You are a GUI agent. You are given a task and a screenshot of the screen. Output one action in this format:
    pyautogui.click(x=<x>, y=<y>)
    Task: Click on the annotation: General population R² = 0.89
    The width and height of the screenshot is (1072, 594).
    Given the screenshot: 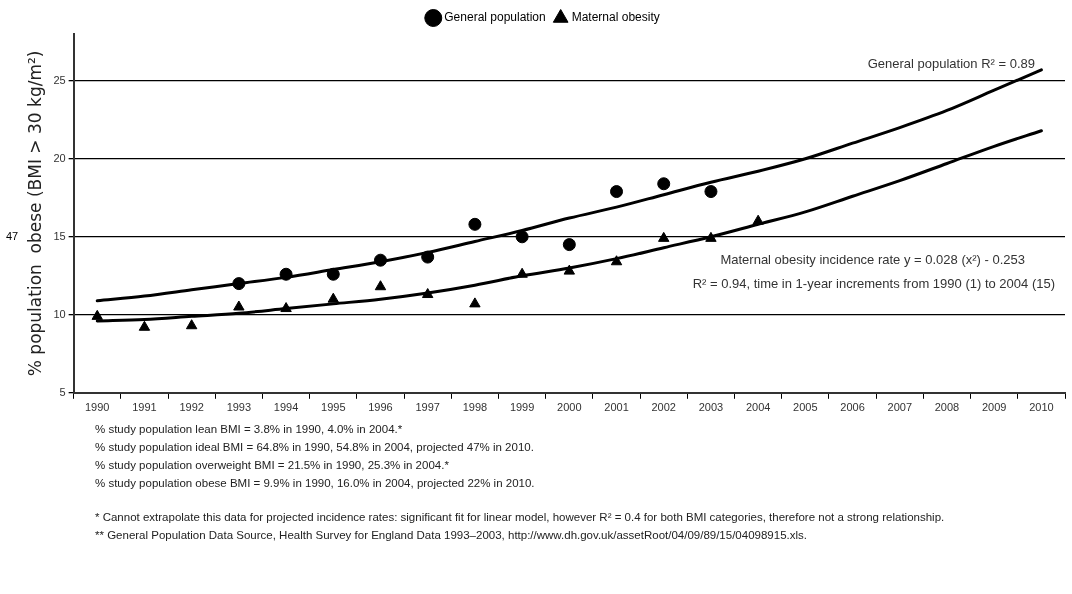 What is the action you would take?
    pyautogui.click(x=951, y=63)
    